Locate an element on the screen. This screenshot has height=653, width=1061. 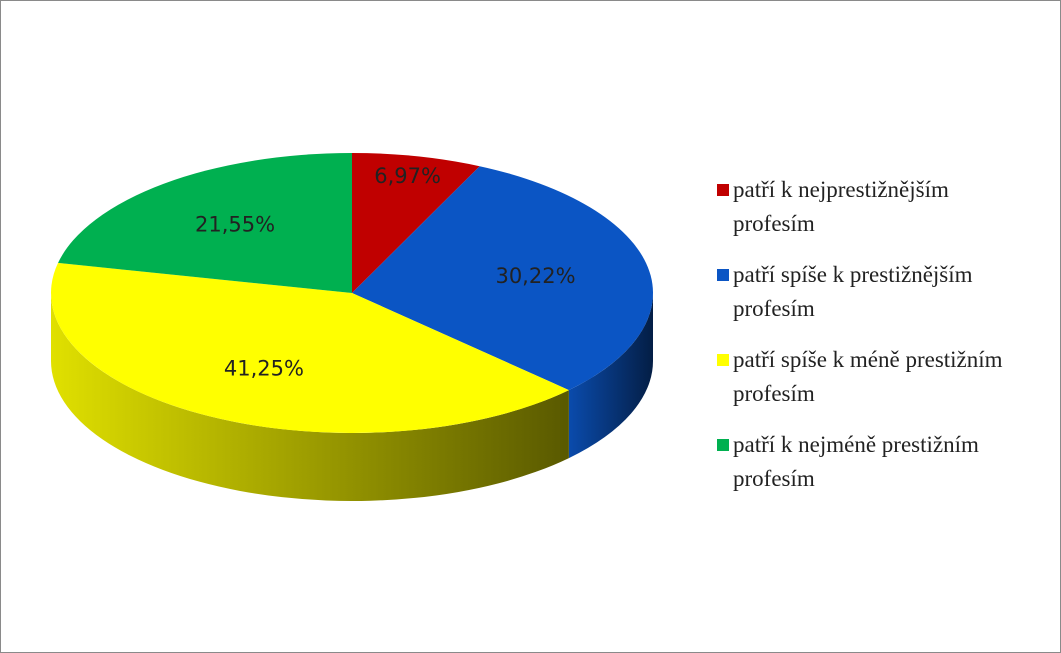
legend-label: patří spíše k méně prestižním profesím is located at coordinates (868, 376).